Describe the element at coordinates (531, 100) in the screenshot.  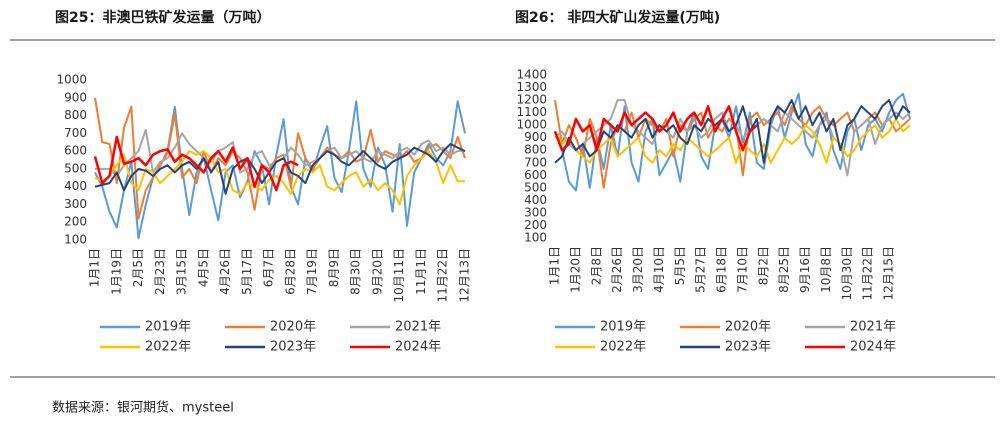
I see `y-tick-label: 1200` at that location.